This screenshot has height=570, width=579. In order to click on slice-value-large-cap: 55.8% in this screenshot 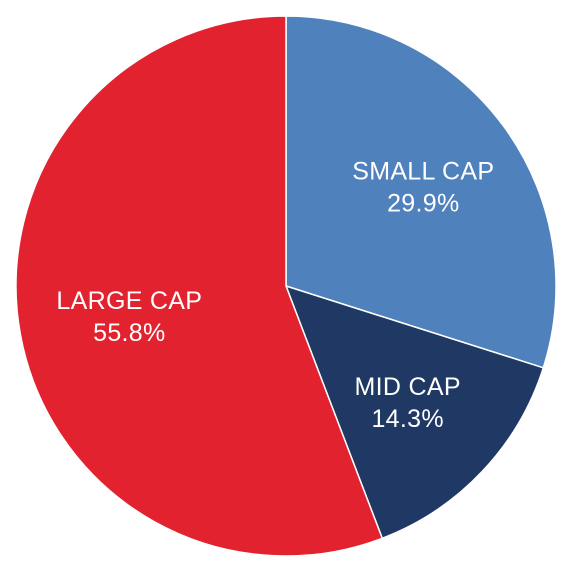, I will do `click(129, 333)`.